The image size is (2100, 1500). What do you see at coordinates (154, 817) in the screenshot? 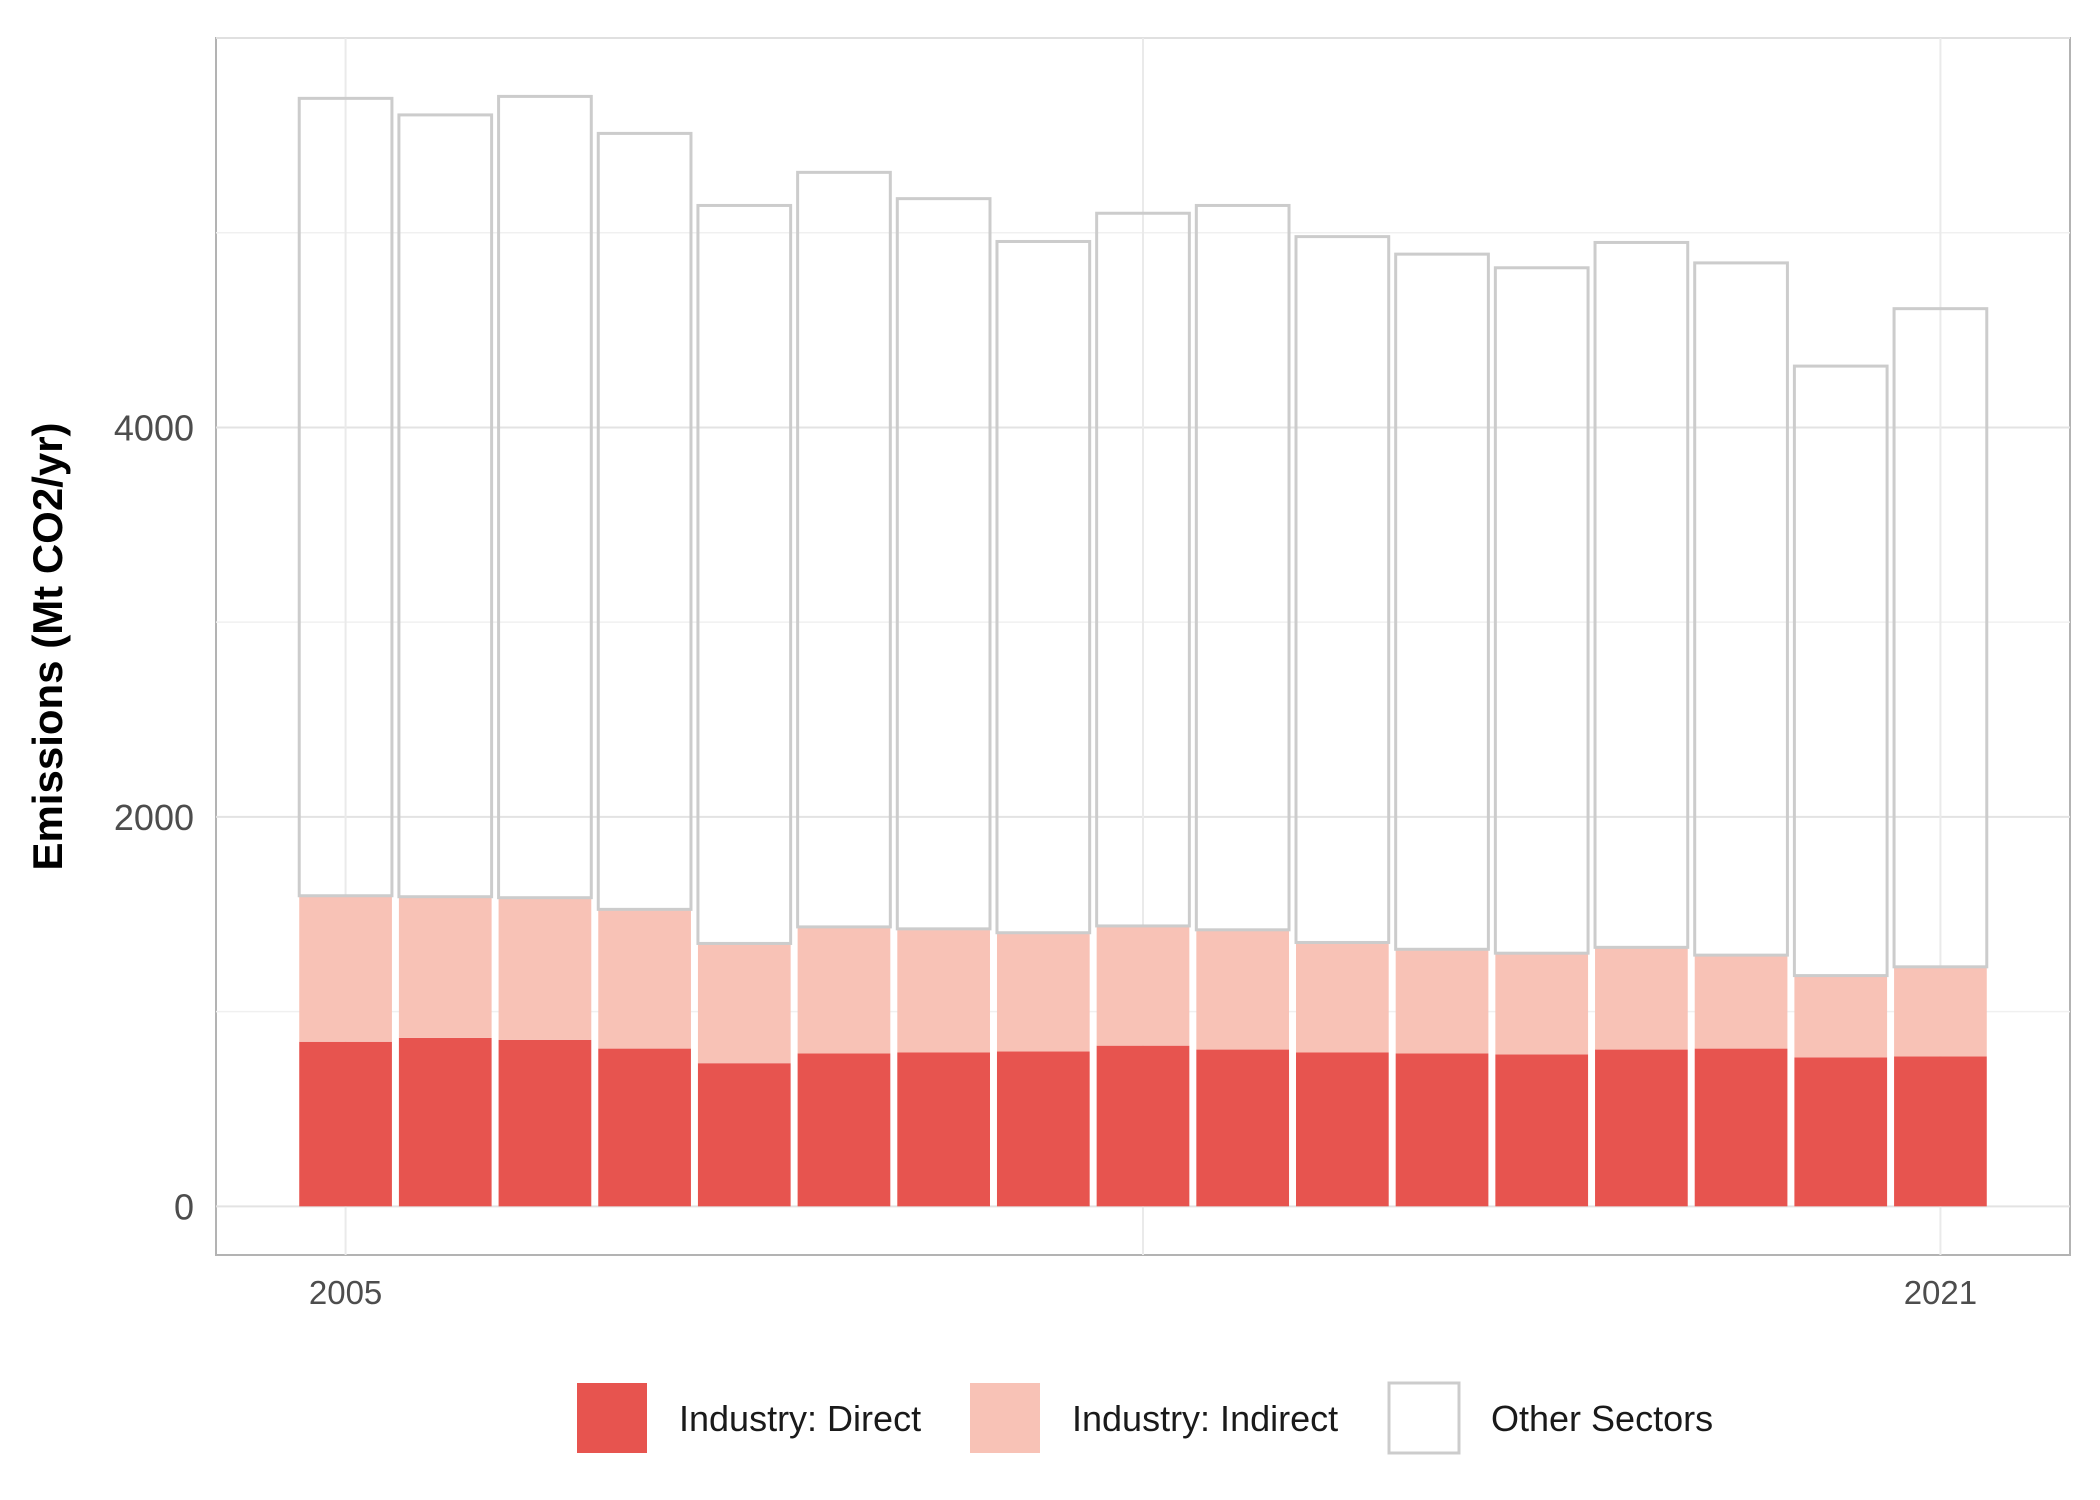
I see `y-tick-label: 2000` at bounding box center [154, 817].